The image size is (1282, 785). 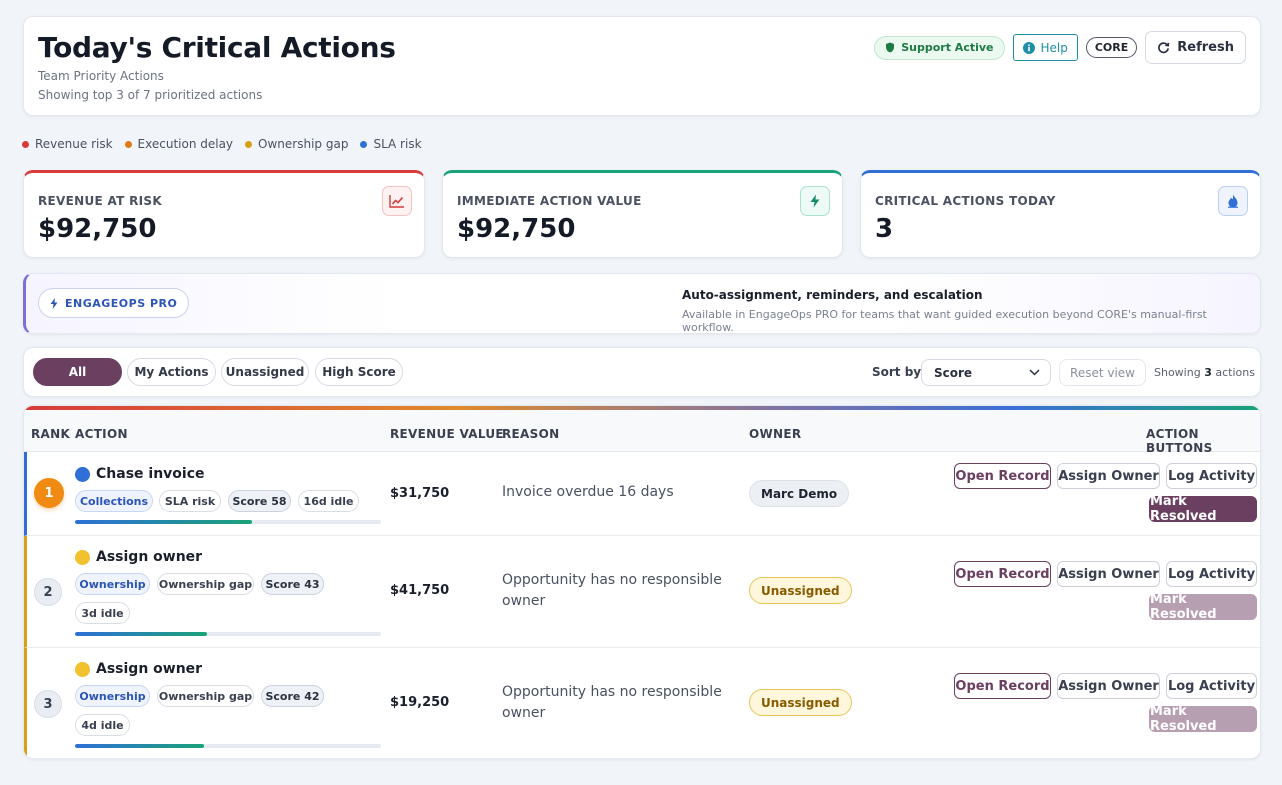 I want to click on kpi-value: $92,750, so click(x=97, y=229).